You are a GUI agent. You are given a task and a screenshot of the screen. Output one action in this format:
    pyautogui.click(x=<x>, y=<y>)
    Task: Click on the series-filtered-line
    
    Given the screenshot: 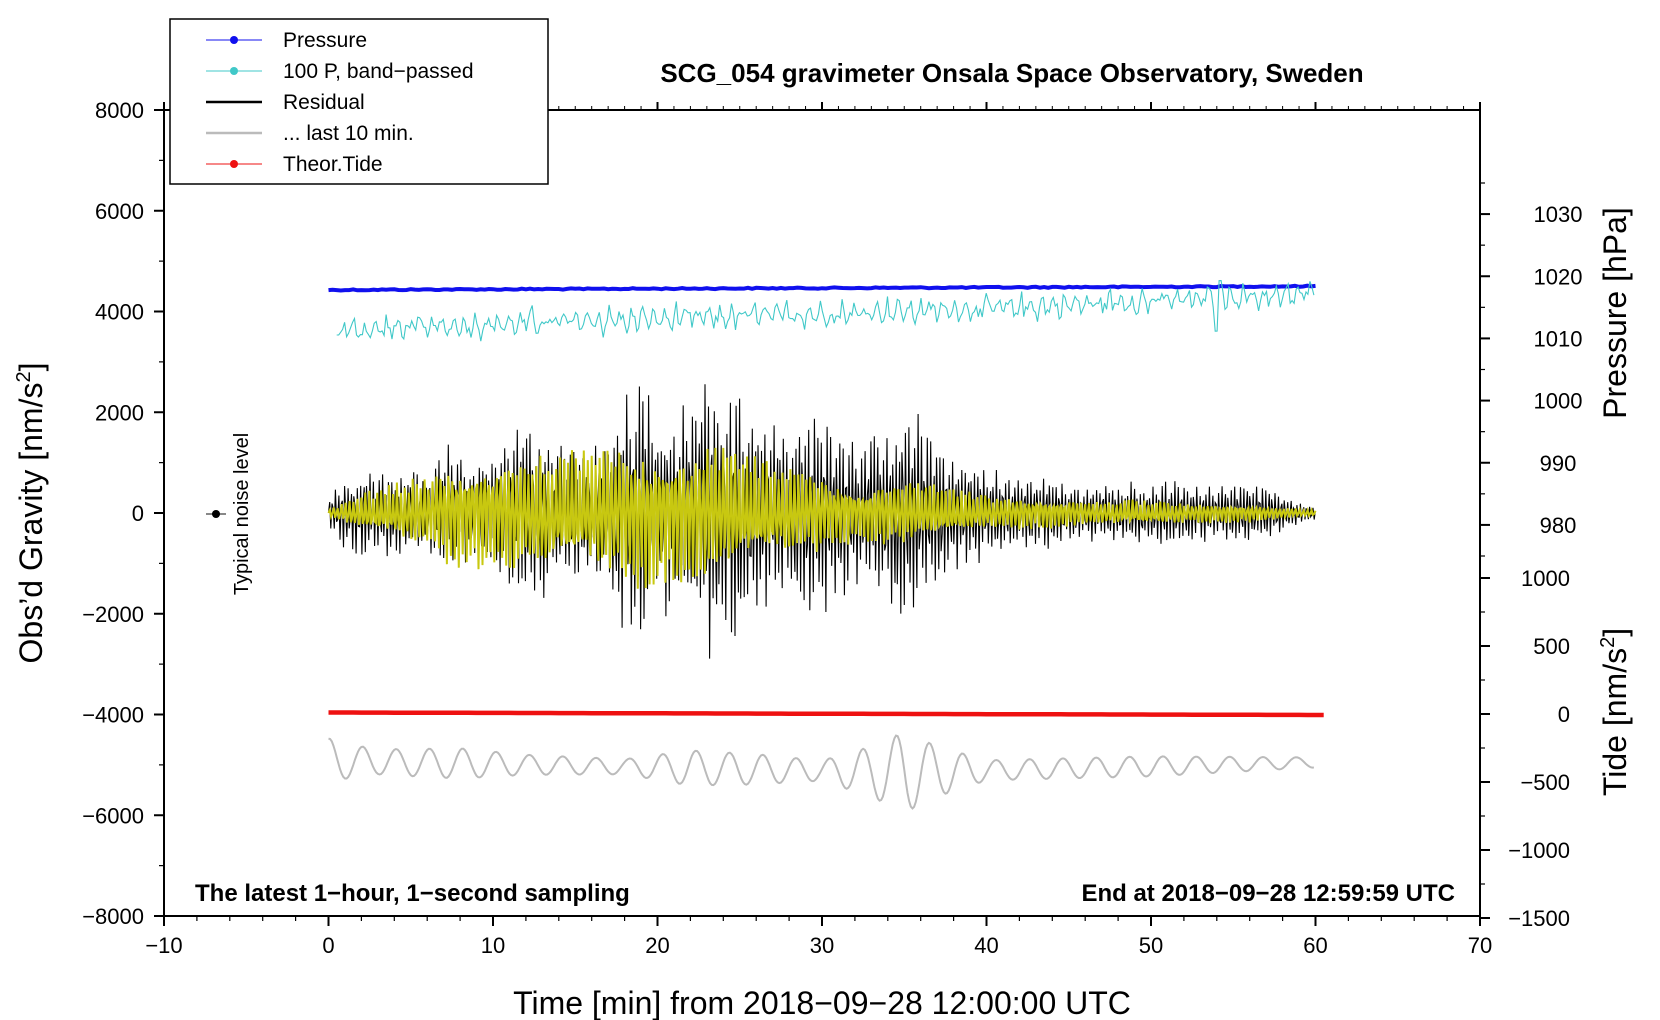 What is the action you would take?
    pyautogui.click(x=822, y=518)
    